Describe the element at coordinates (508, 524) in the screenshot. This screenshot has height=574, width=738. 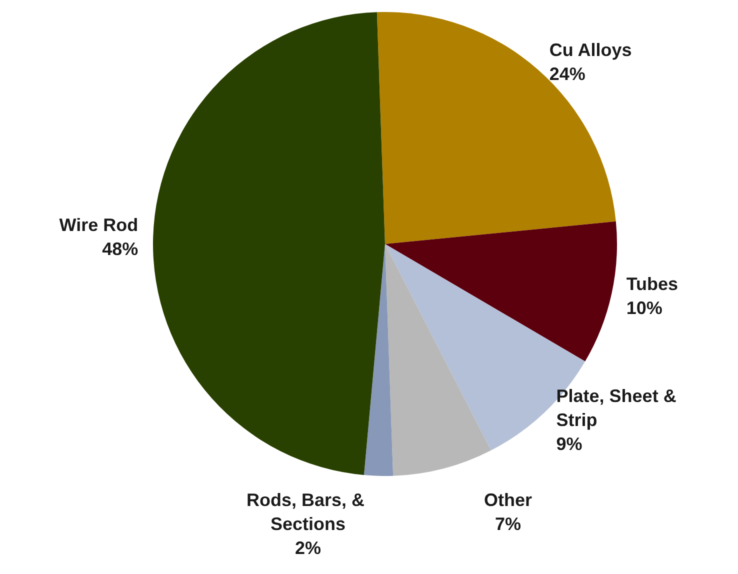
I see `data-label: 7%` at that location.